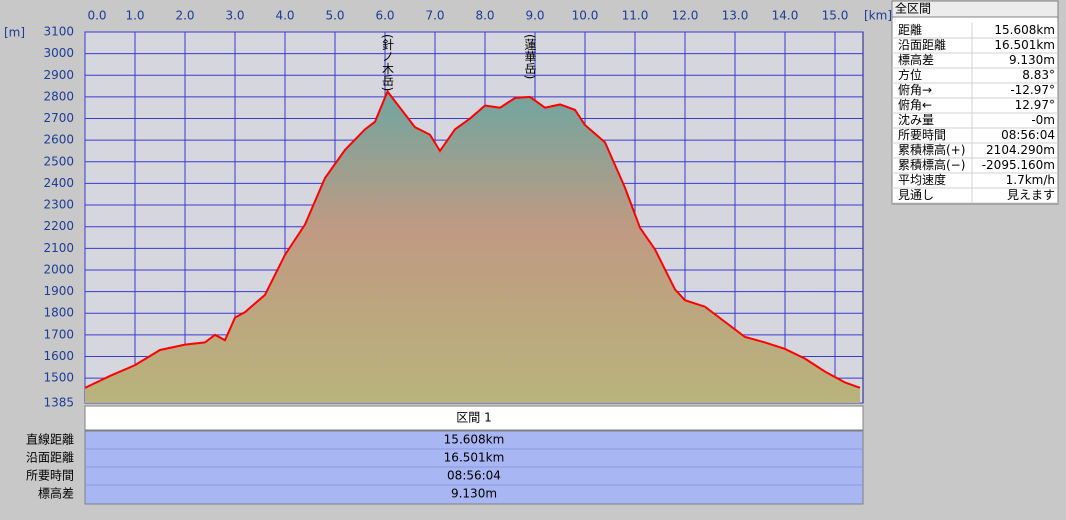  I want to click on panel-value: 16.501km, so click(1024, 45).